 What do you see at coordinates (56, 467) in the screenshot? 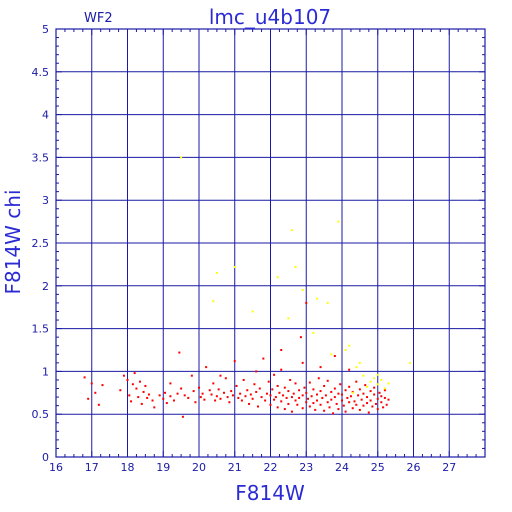
I see `x-tick-label: 16` at bounding box center [56, 467].